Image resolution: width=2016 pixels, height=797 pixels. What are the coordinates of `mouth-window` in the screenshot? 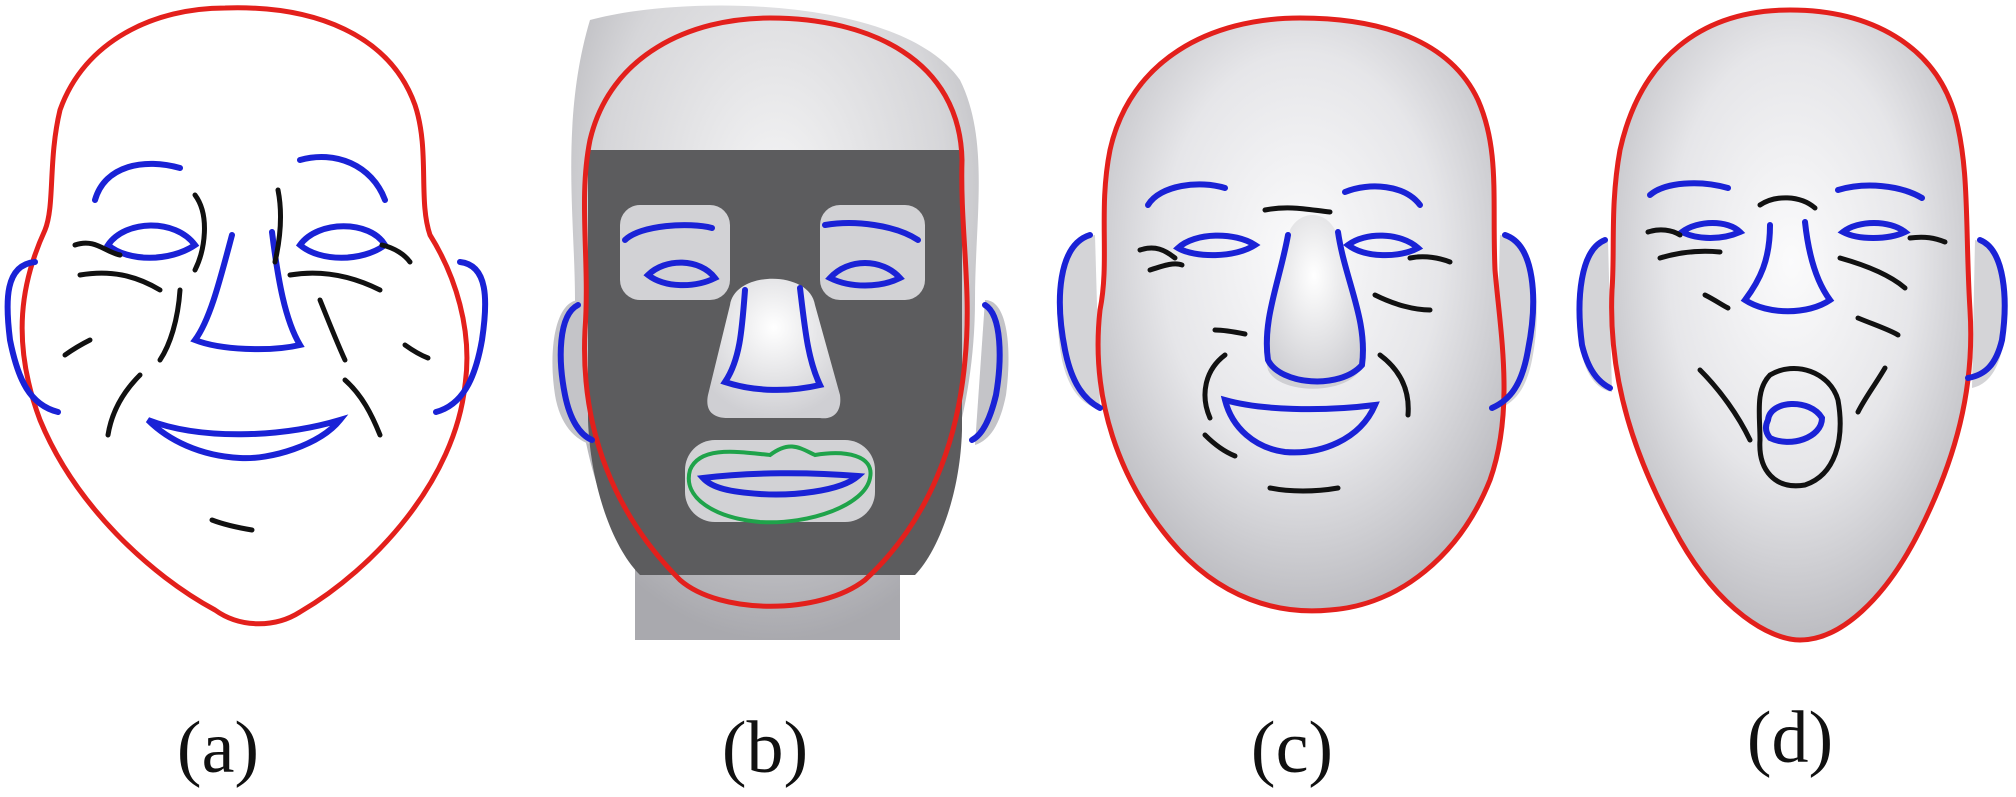 It's located at (780, 481).